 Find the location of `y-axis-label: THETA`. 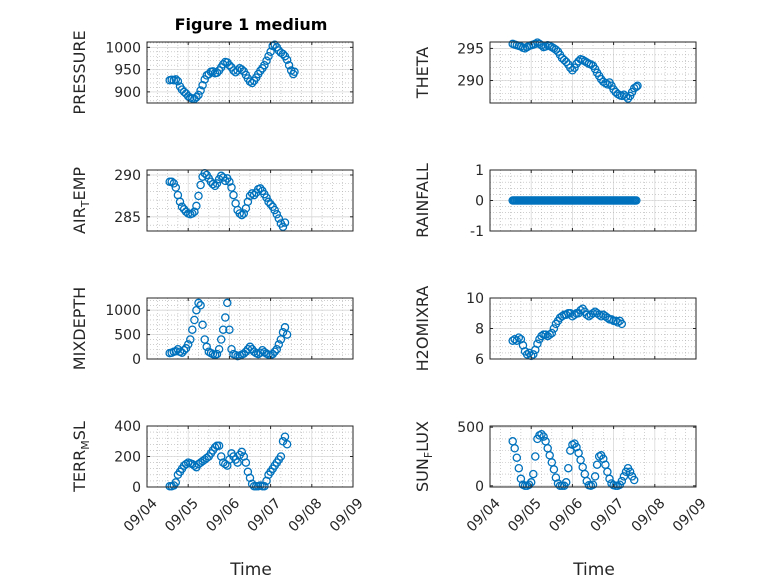

y-axis-label: THETA is located at coordinates (422, 73).